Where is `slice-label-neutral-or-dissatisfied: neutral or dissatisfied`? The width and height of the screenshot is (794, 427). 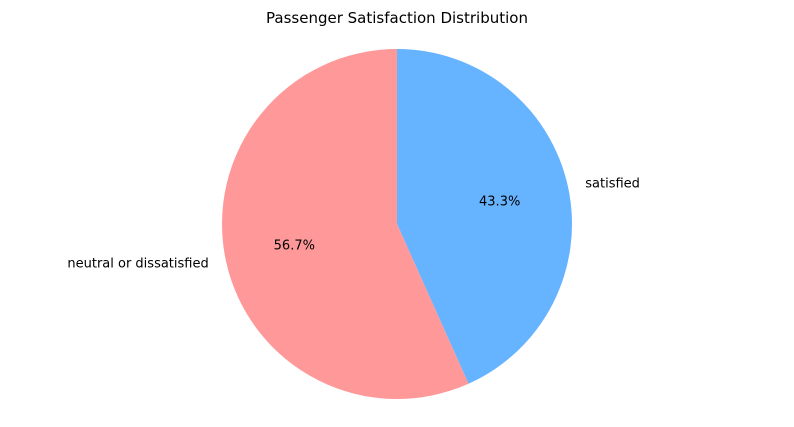 slice-label-neutral-or-dissatisfied: neutral or dissatisfied is located at coordinates (137, 264).